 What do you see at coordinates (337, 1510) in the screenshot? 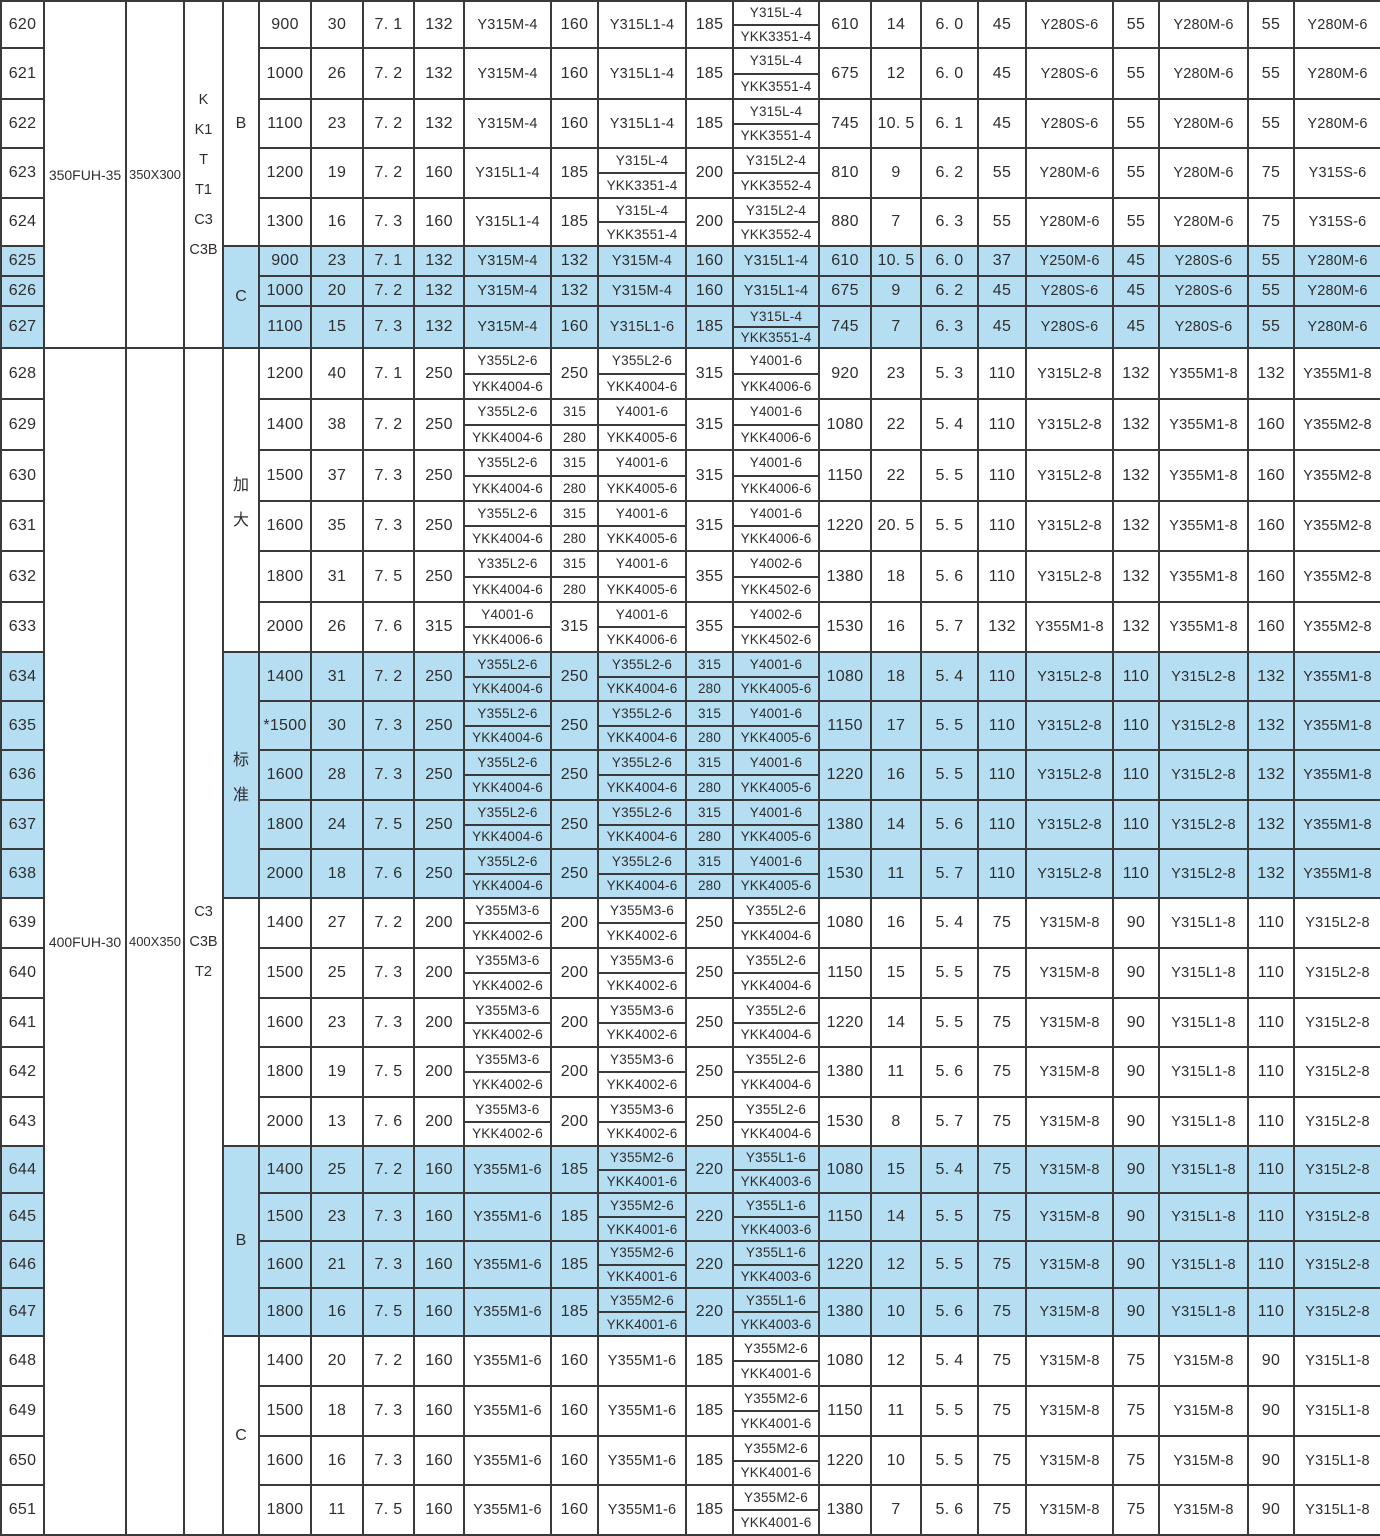
I see `head-cell: 11` at bounding box center [337, 1510].